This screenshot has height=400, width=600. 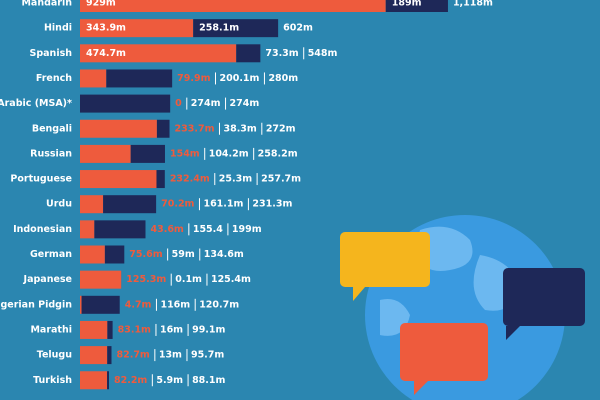 What do you see at coordinates (146, 279) in the screenshot?
I see `value-label: 125.3m` at bounding box center [146, 279].